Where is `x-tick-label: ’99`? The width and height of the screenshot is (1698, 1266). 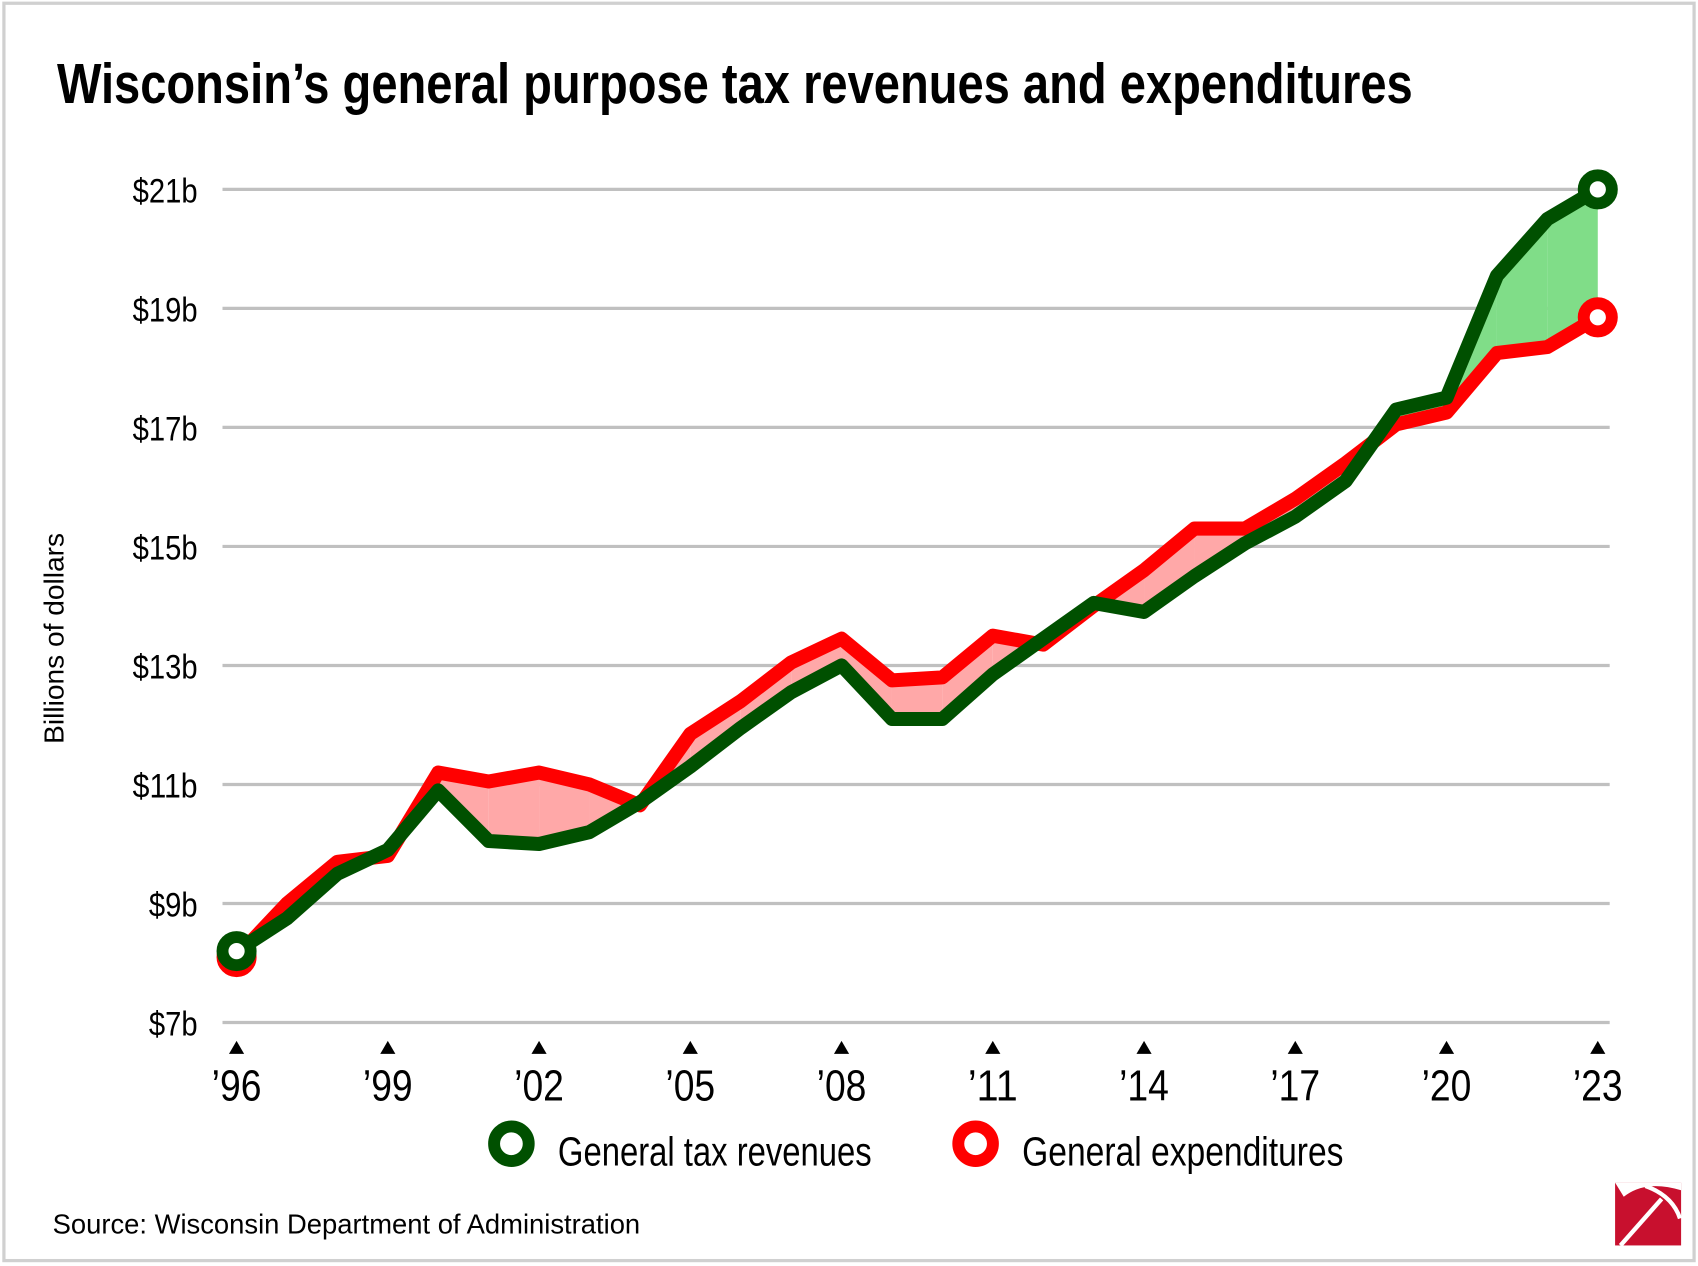 x-tick-label: ’99 is located at coordinates (388, 1086).